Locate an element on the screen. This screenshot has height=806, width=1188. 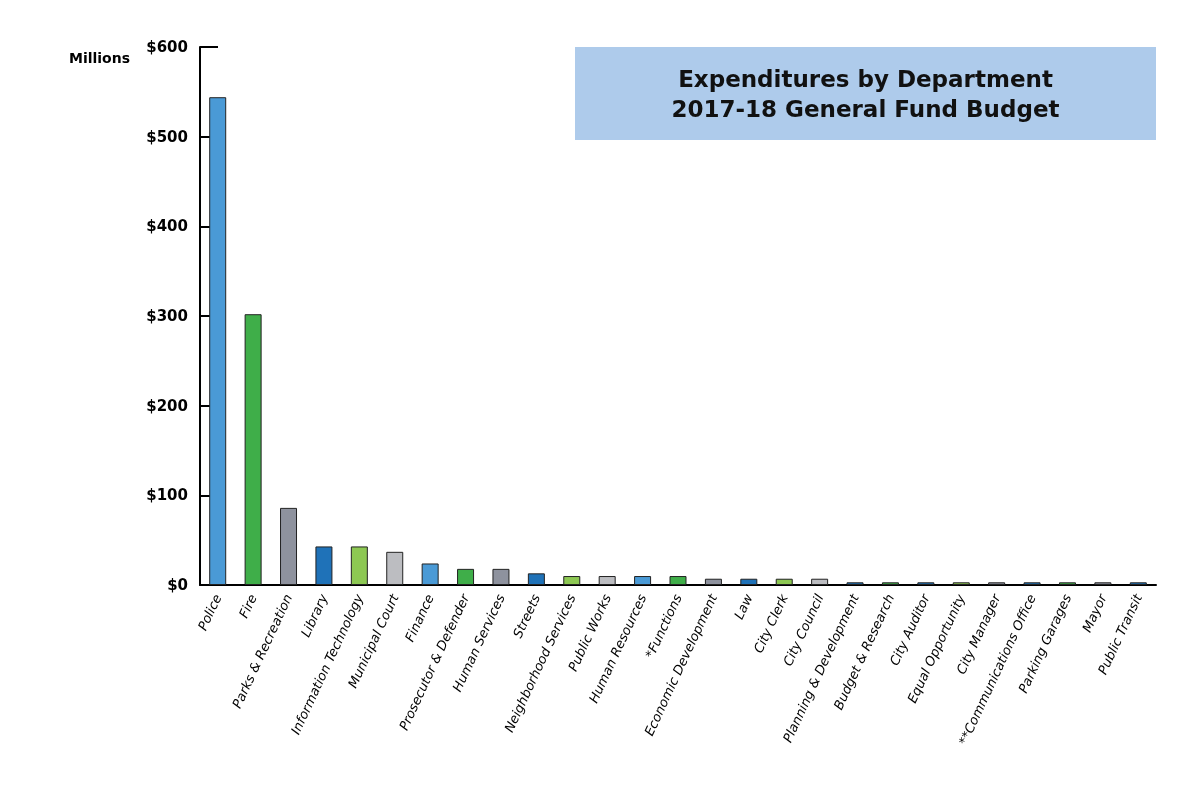
y-tick-label: $300 is located at coordinates (167, 316).